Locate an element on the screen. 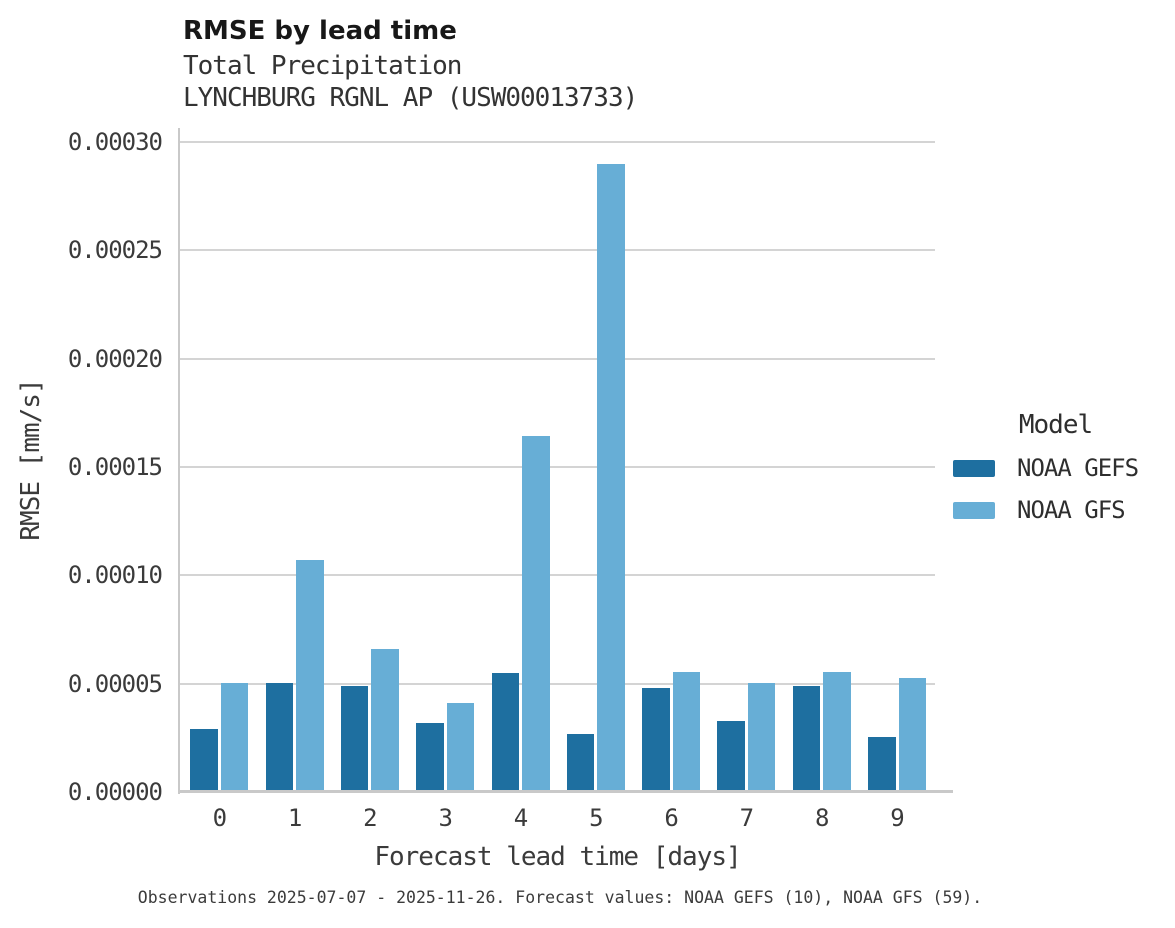 Image resolution: width=1175 pixels, height=928 pixels. x-tick-label: 2 is located at coordinates (370, 818).